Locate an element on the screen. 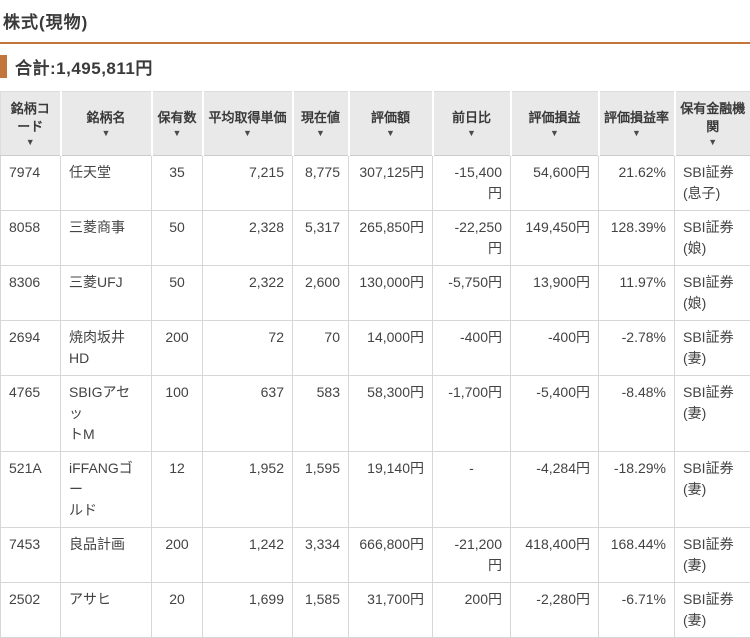 The height and width of the screenshot is (638, 750). cell-current_price: 70 is located at coordinates (320, 348).